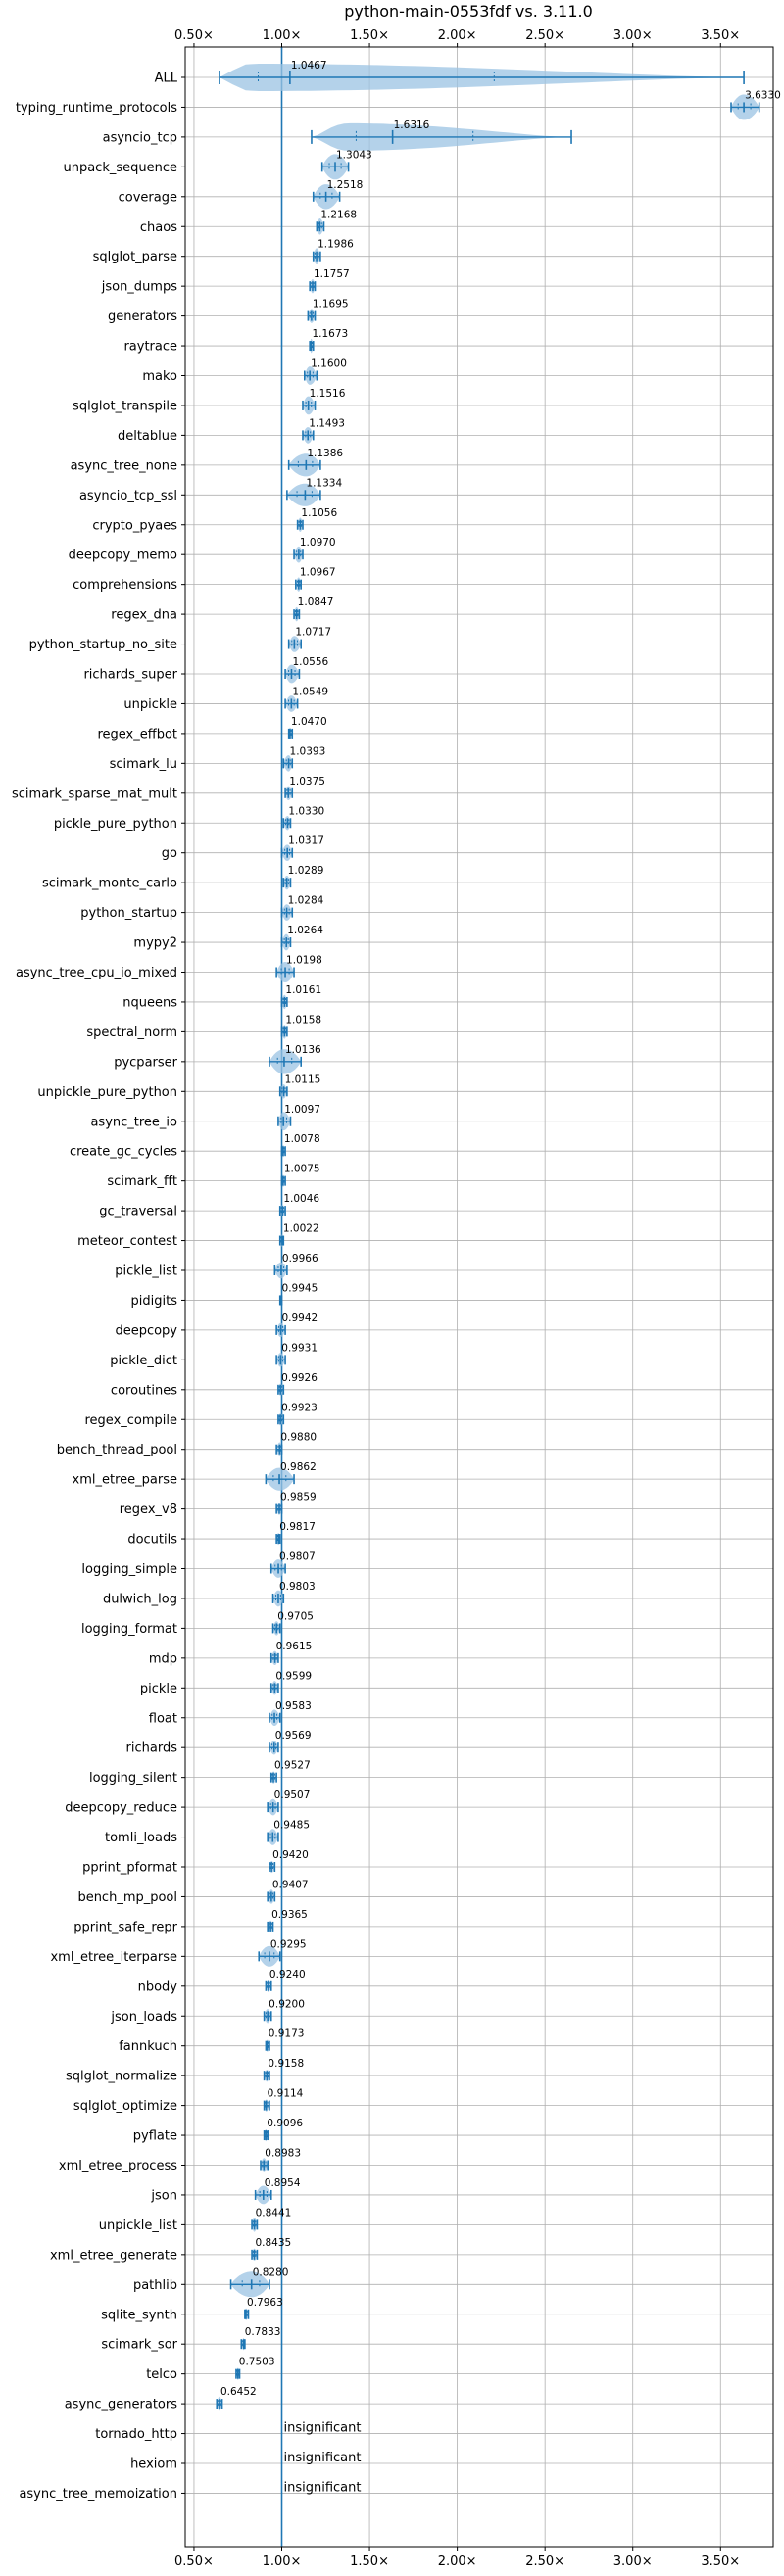  I want to click on value-label: 0.9807, so click(297, 1557).